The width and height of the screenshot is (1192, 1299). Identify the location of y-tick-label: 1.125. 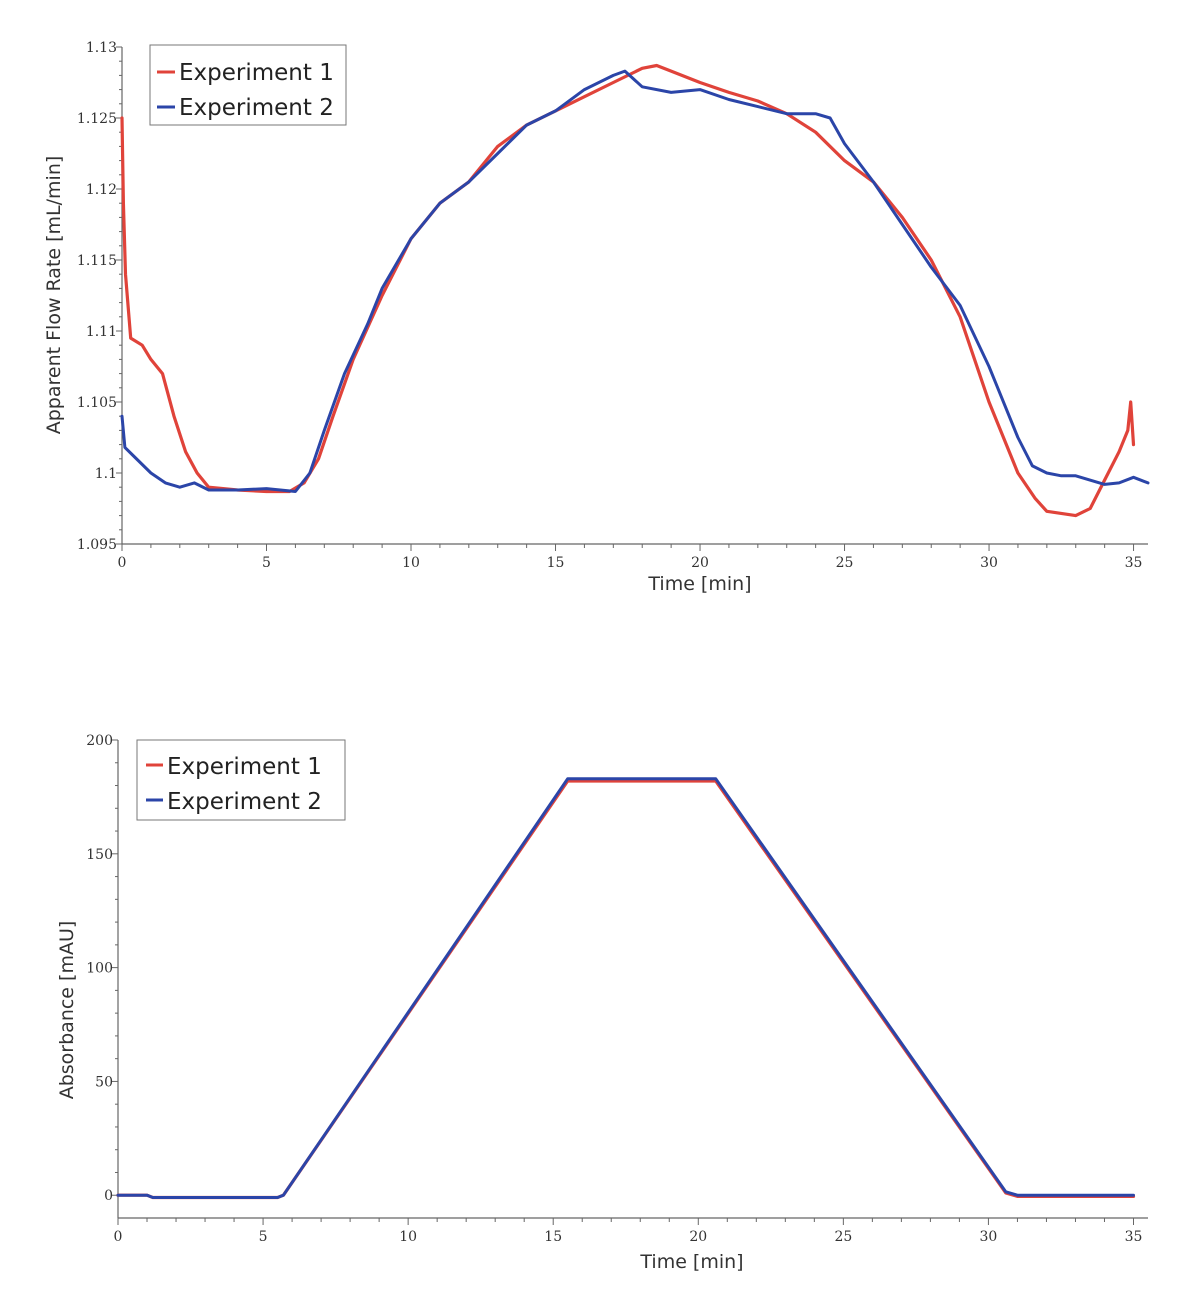
(97, 119).